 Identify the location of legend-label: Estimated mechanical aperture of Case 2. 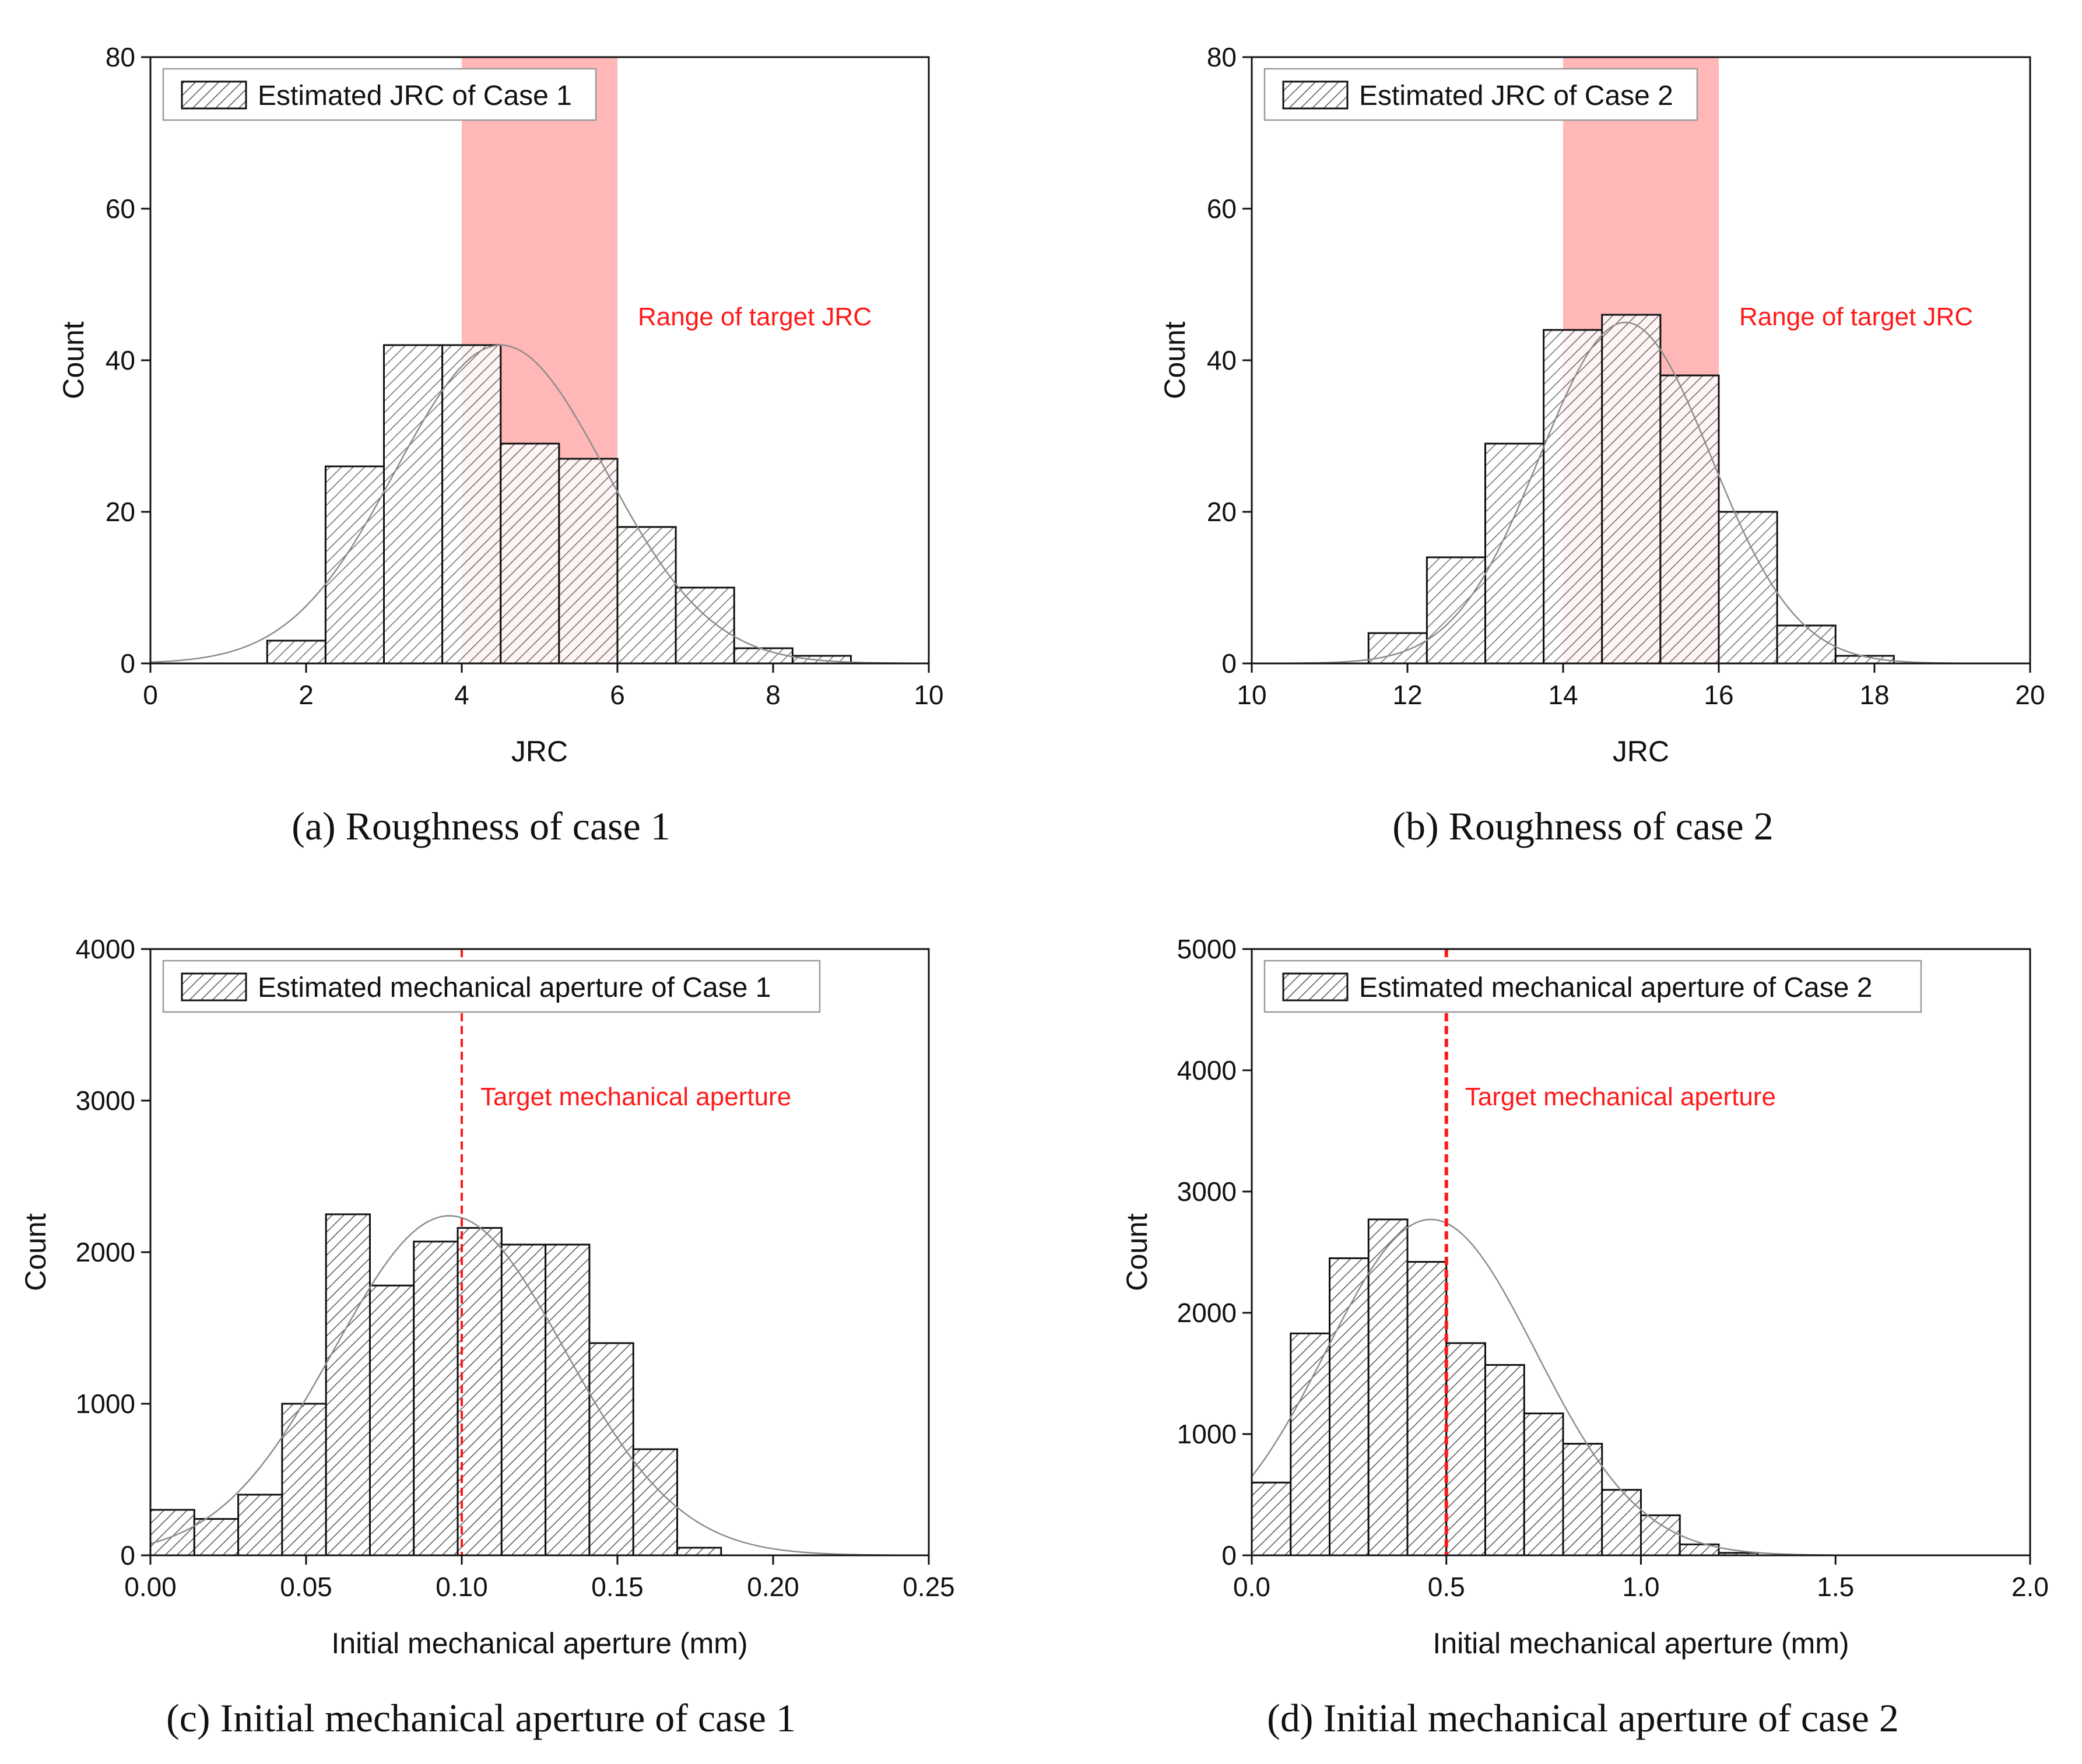
(1616, 988).